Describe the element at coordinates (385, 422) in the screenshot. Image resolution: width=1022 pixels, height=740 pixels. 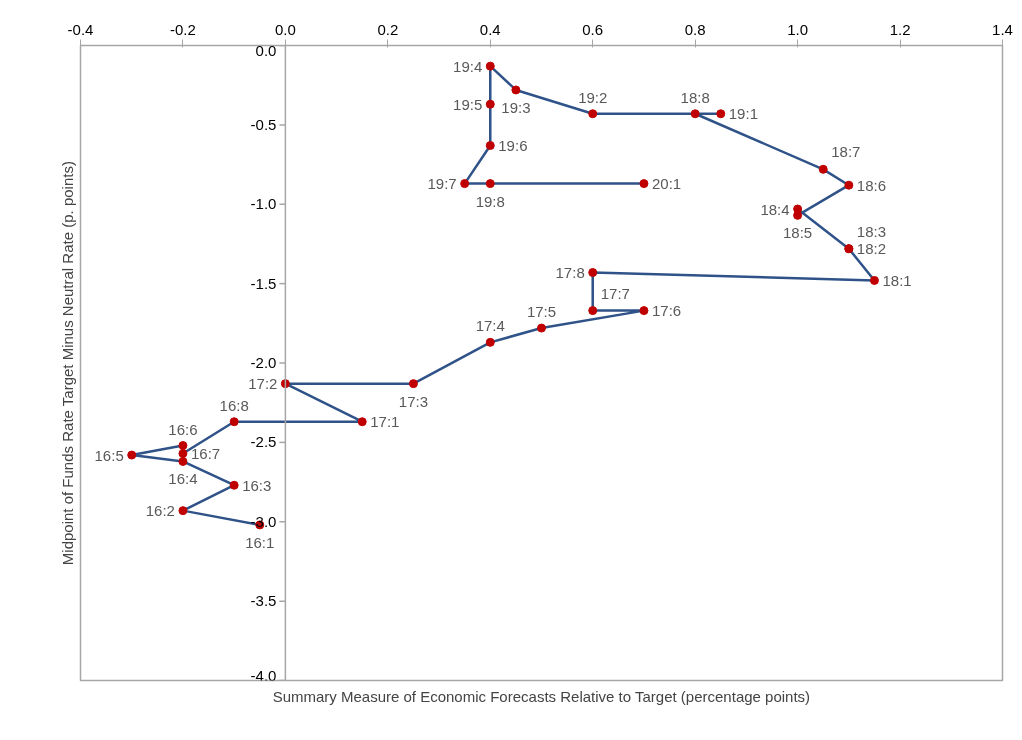
I see `annotation: 17:1` at that location.